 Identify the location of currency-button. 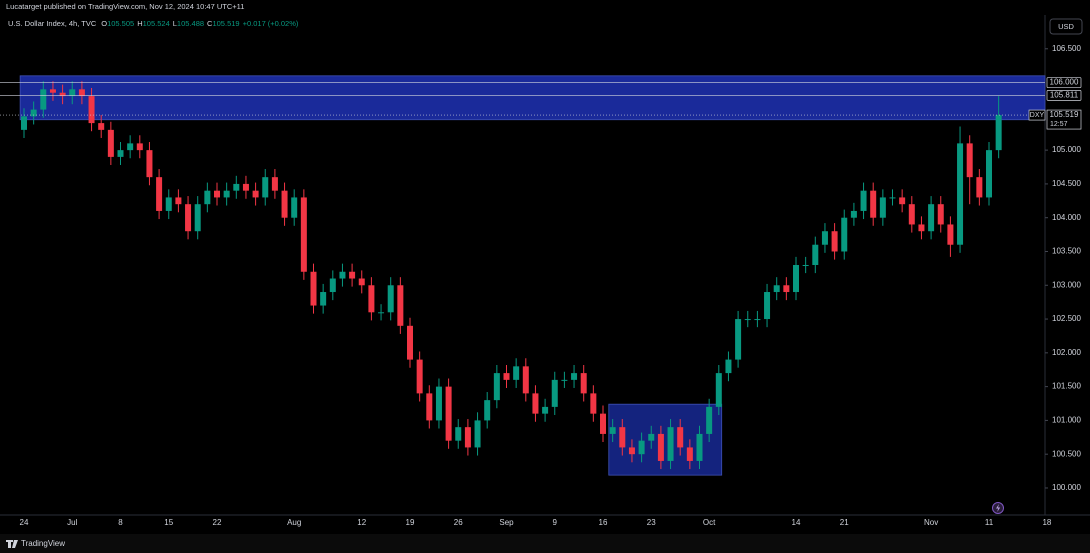
(1066, 26).